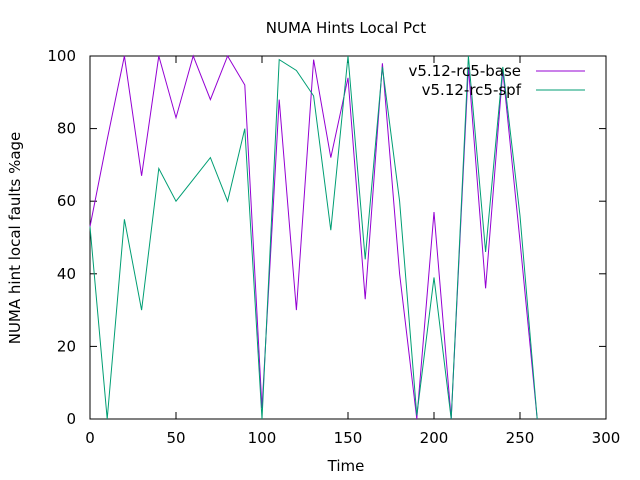  I want to click on y-tick-label: 20, so click(66, 346).